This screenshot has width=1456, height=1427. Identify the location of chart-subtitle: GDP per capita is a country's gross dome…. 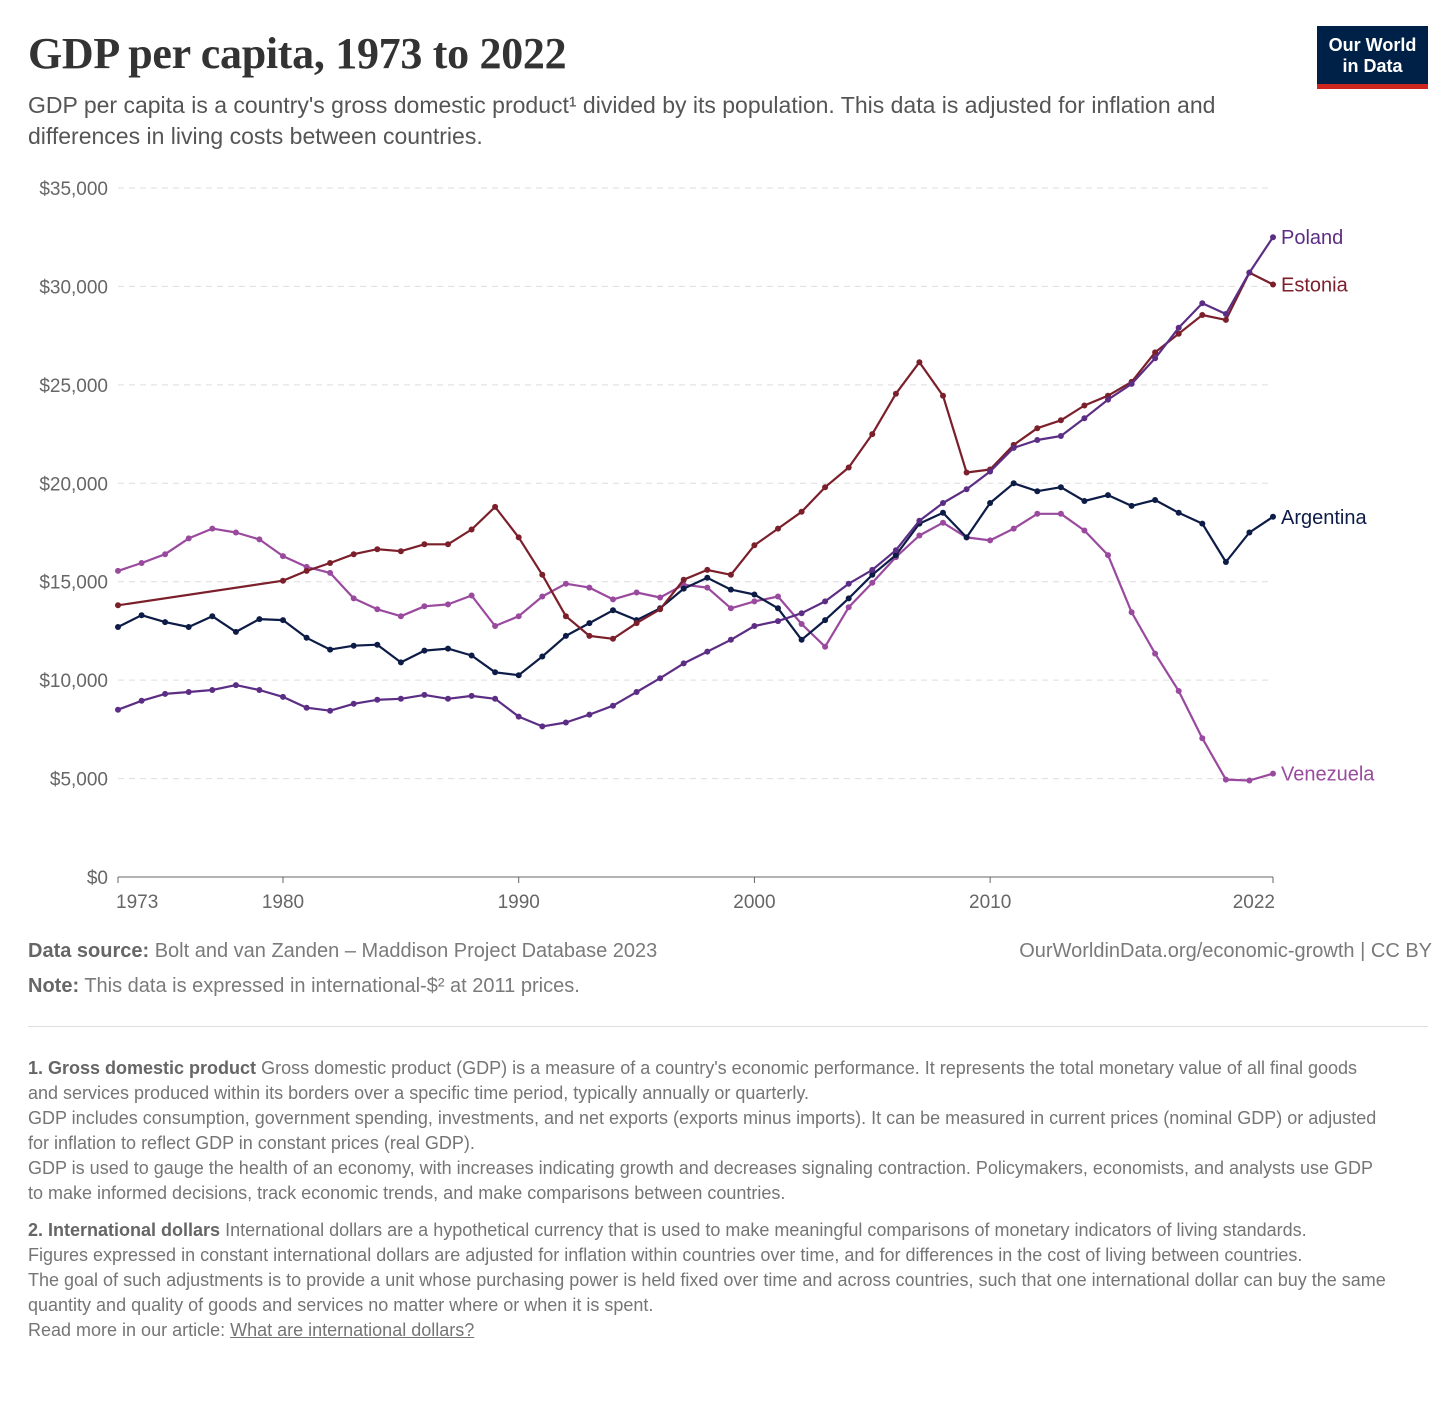
(622, 120).